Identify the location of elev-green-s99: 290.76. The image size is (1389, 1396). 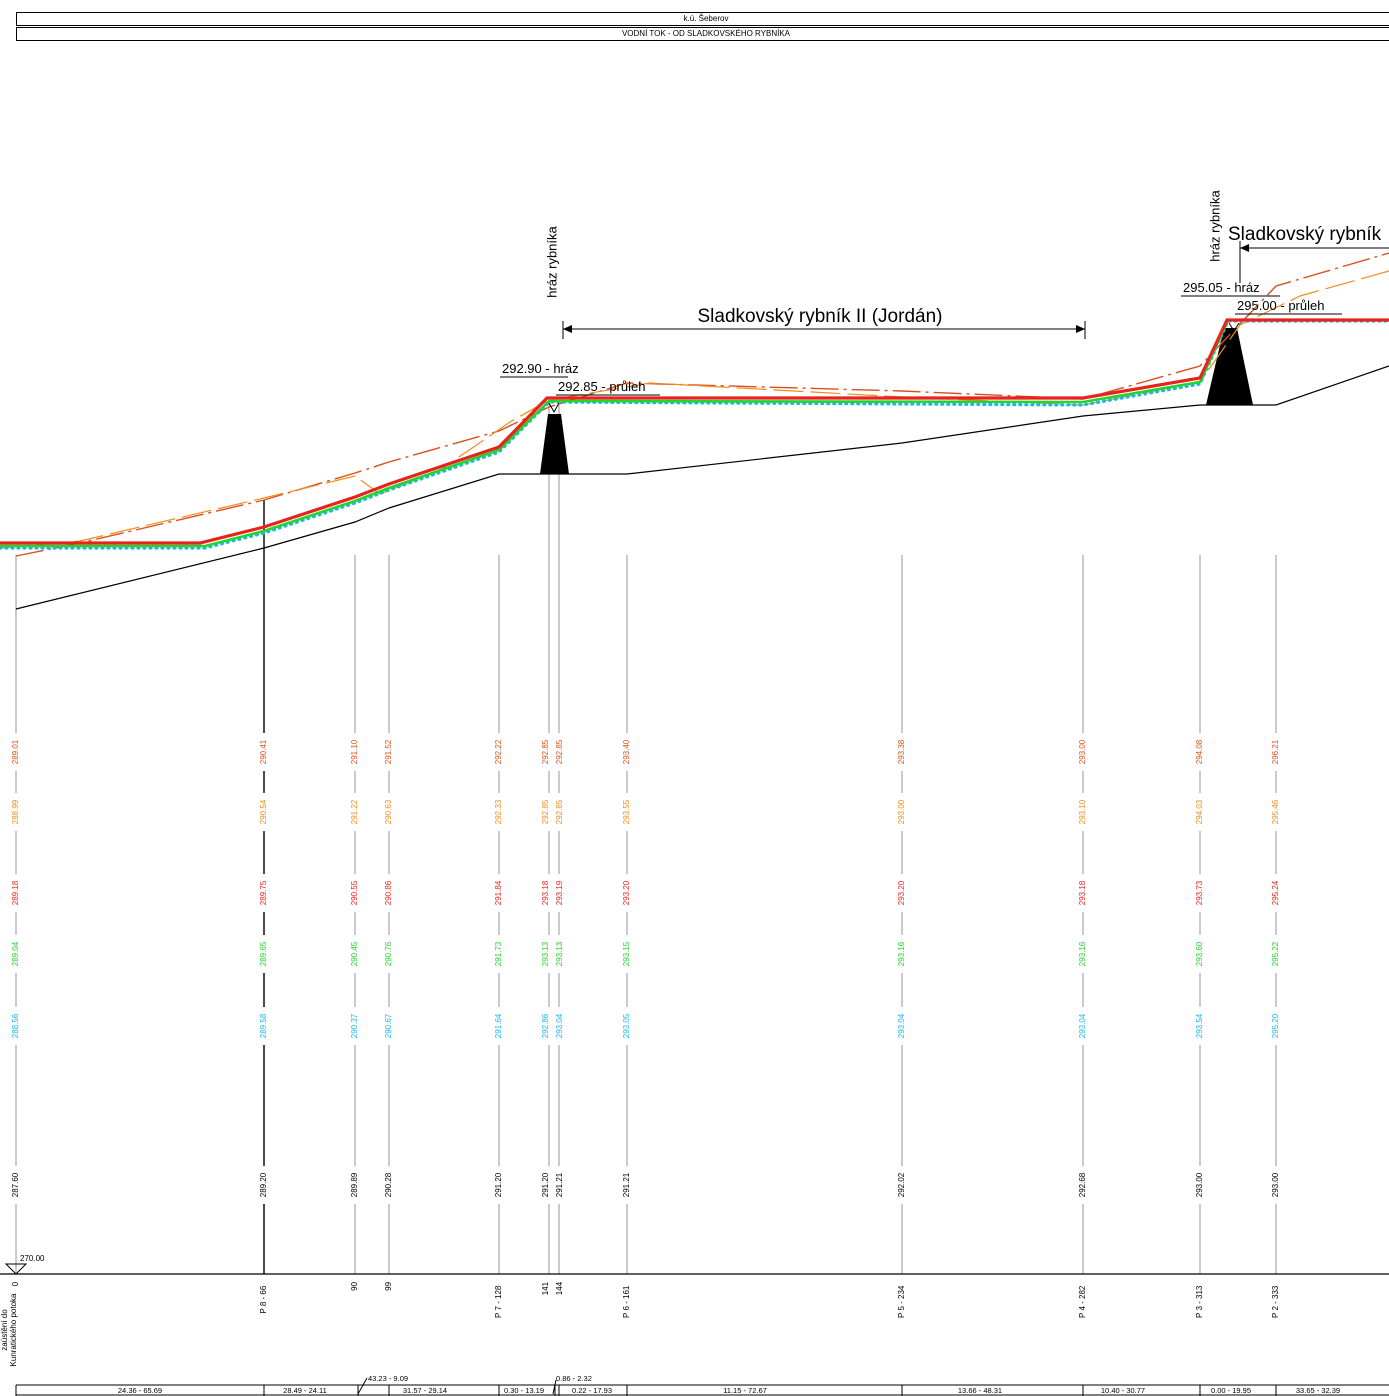
(388, 953).